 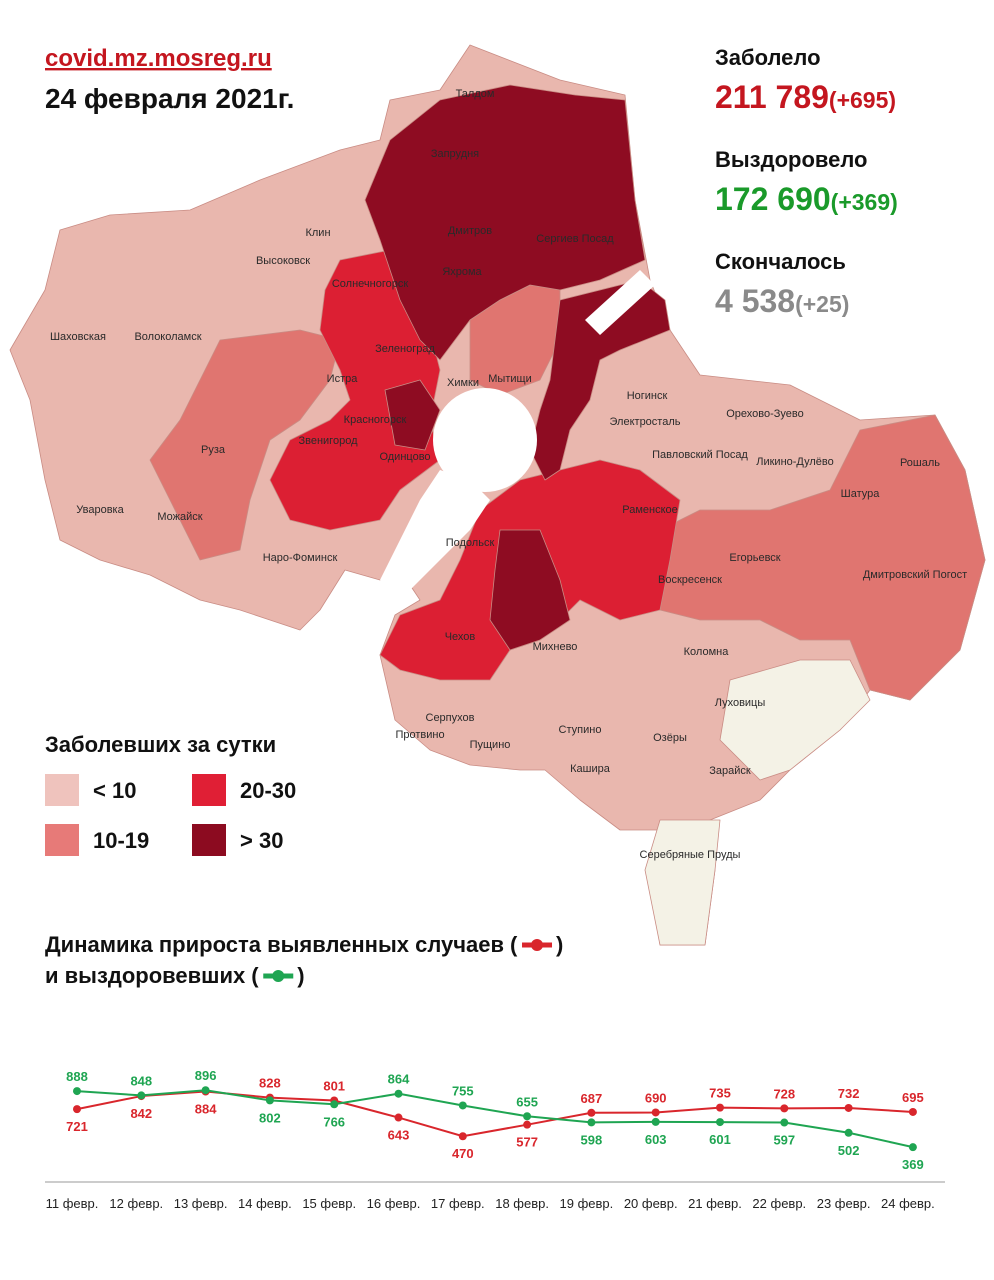 I want to click on region-medium, so click(x=812, y=557).